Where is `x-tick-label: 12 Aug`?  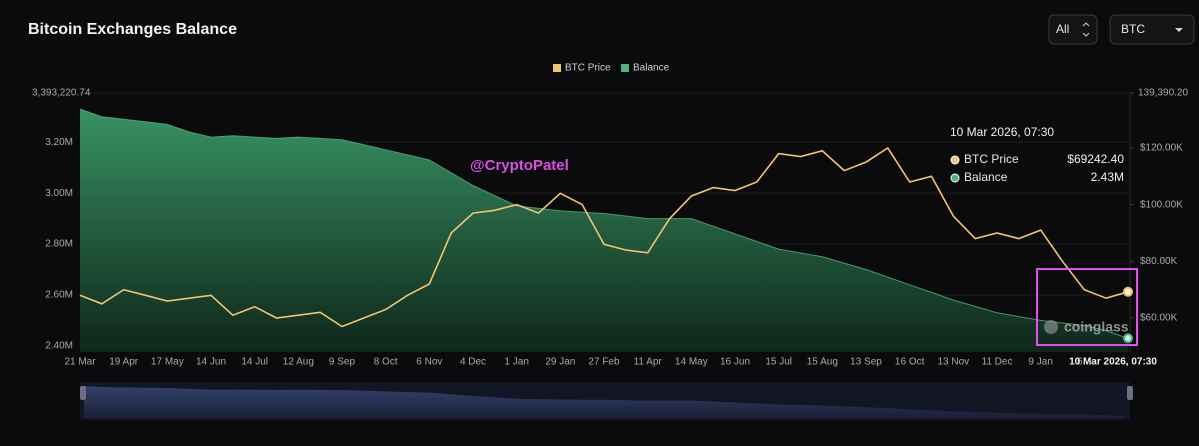 x-tick-label: 12 Aug is located at coordinates (298, 362).